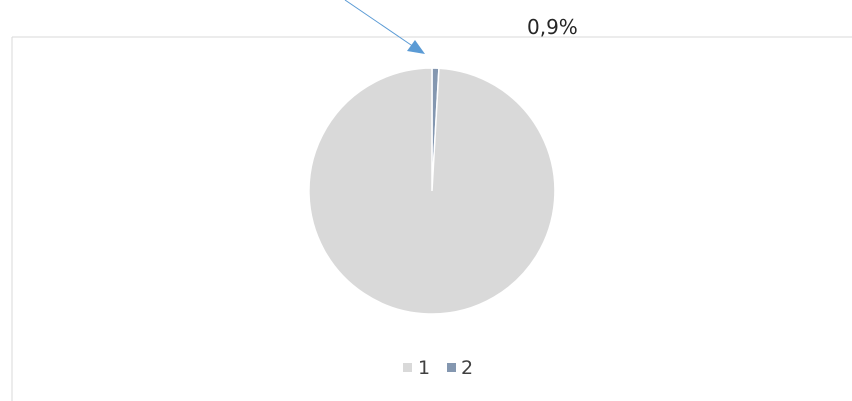  Describe the element at coordinates (438, 368) in the screenshot. I see `legend: 1 2` at that location.